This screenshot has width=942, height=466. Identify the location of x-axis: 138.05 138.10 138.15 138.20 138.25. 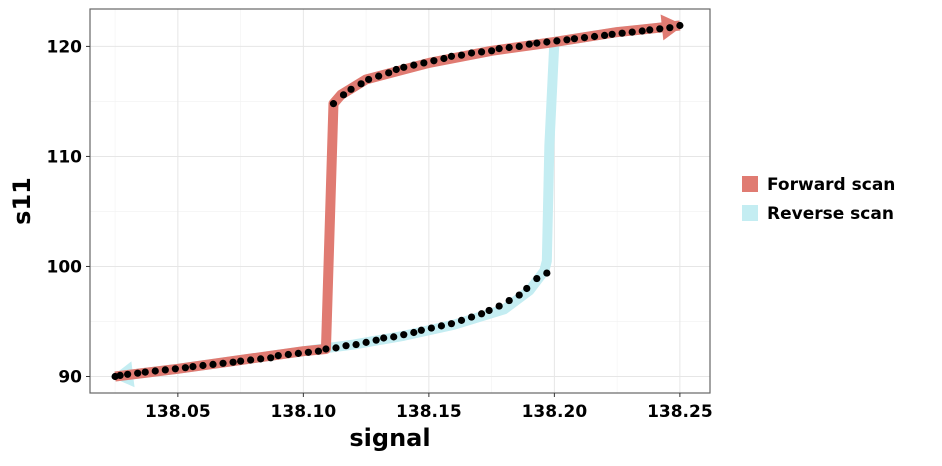
(429, 407).